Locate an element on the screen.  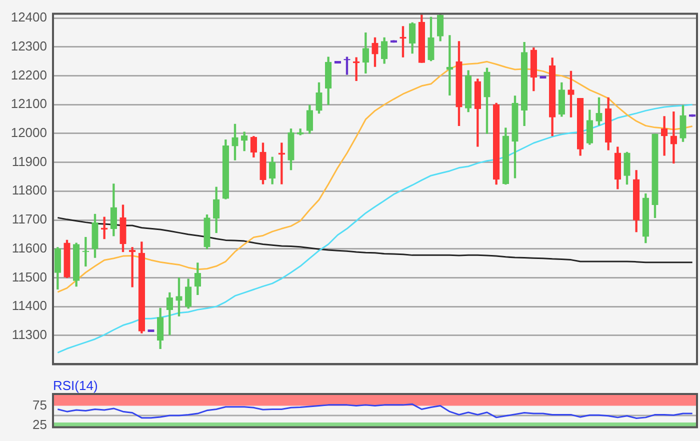
chart-title: RSI(14) is located at coordinates (75, 386).